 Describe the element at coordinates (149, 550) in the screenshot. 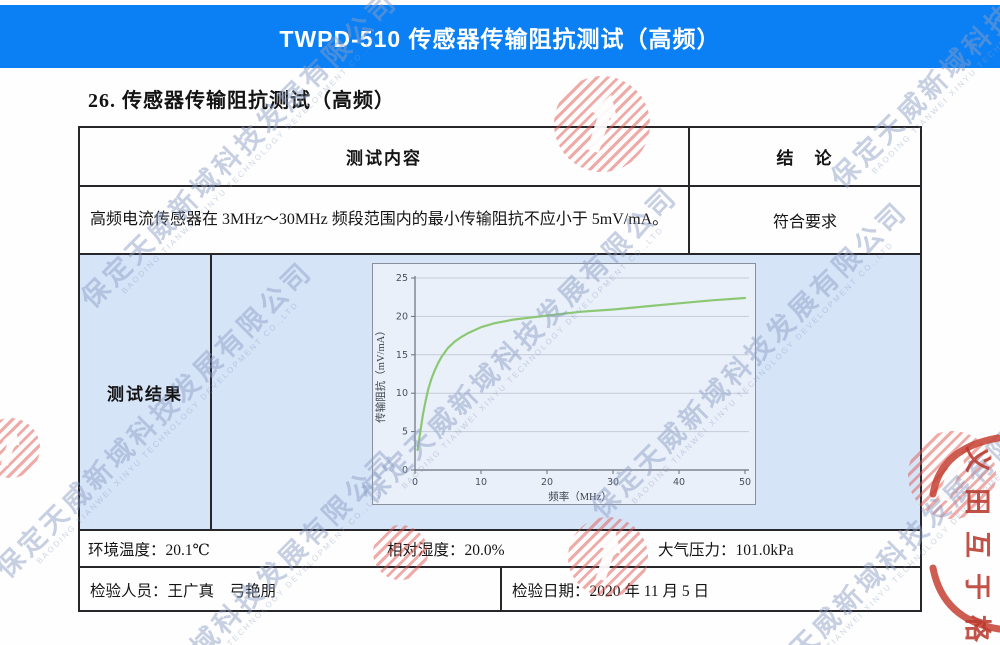

I see `ambient-temperature: 环境温度：20.1℃` at that location.